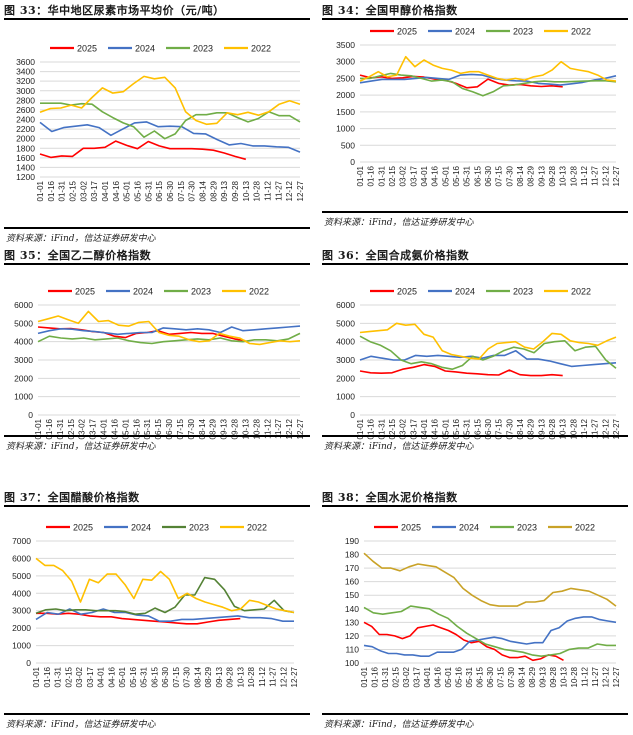 The width and height of the screenshot is (633, 735). What do you see at coordinates (78, 255) in the screenshot?
I see `chart-title: 图 35：全国乙二醇价格指数` at bounding box center [78, 255].